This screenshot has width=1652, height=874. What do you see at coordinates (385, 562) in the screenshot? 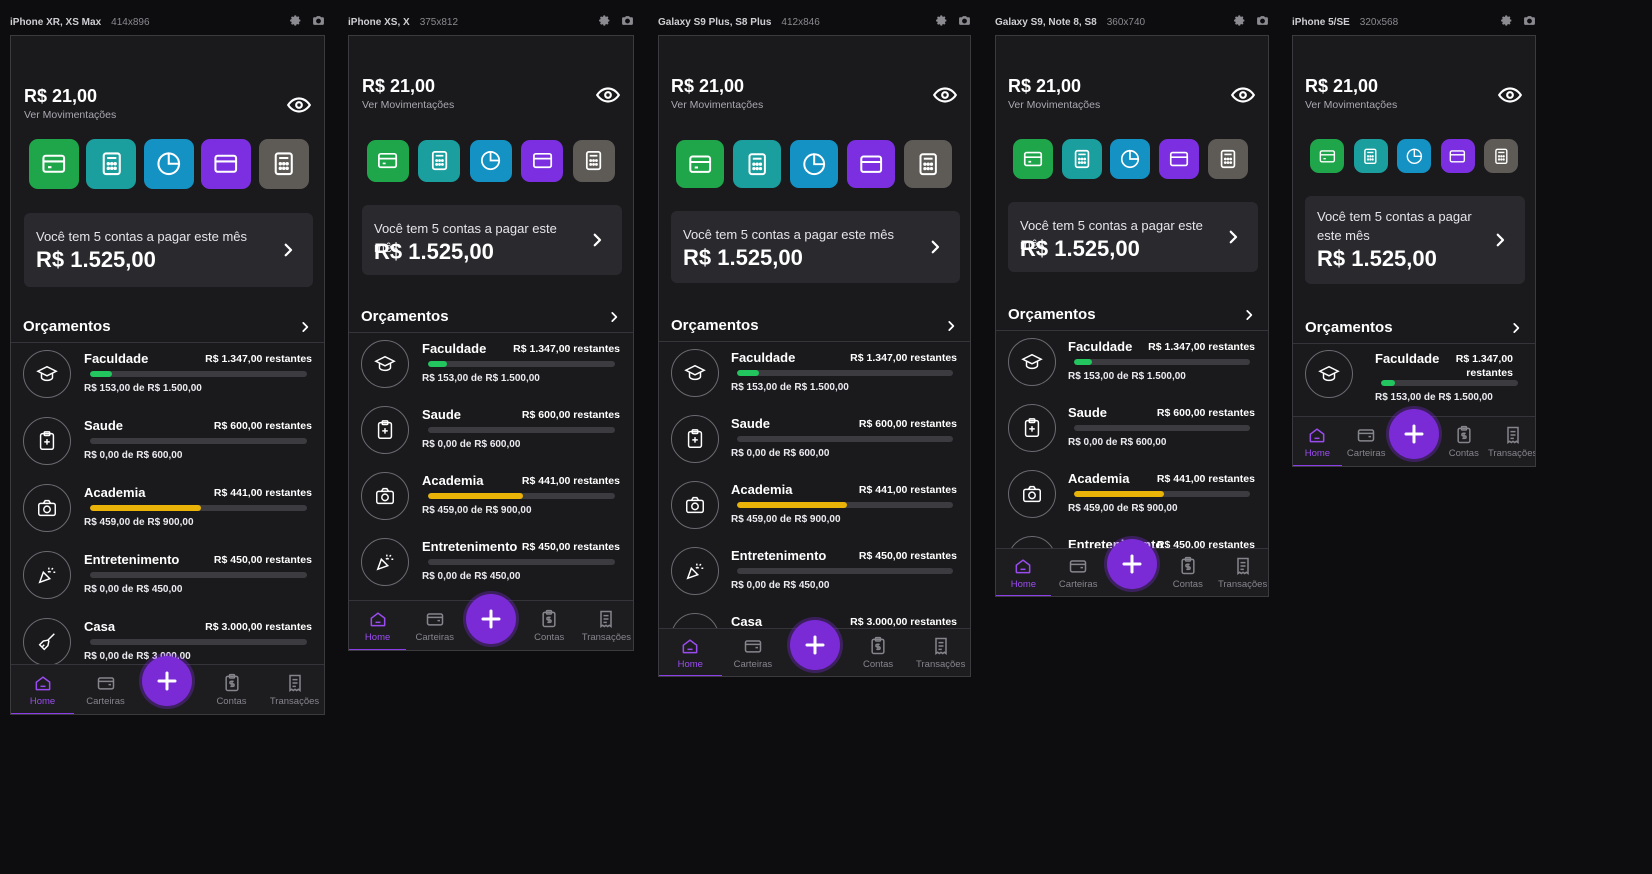
I see `budget-icon` at bounding box center [385, 562].